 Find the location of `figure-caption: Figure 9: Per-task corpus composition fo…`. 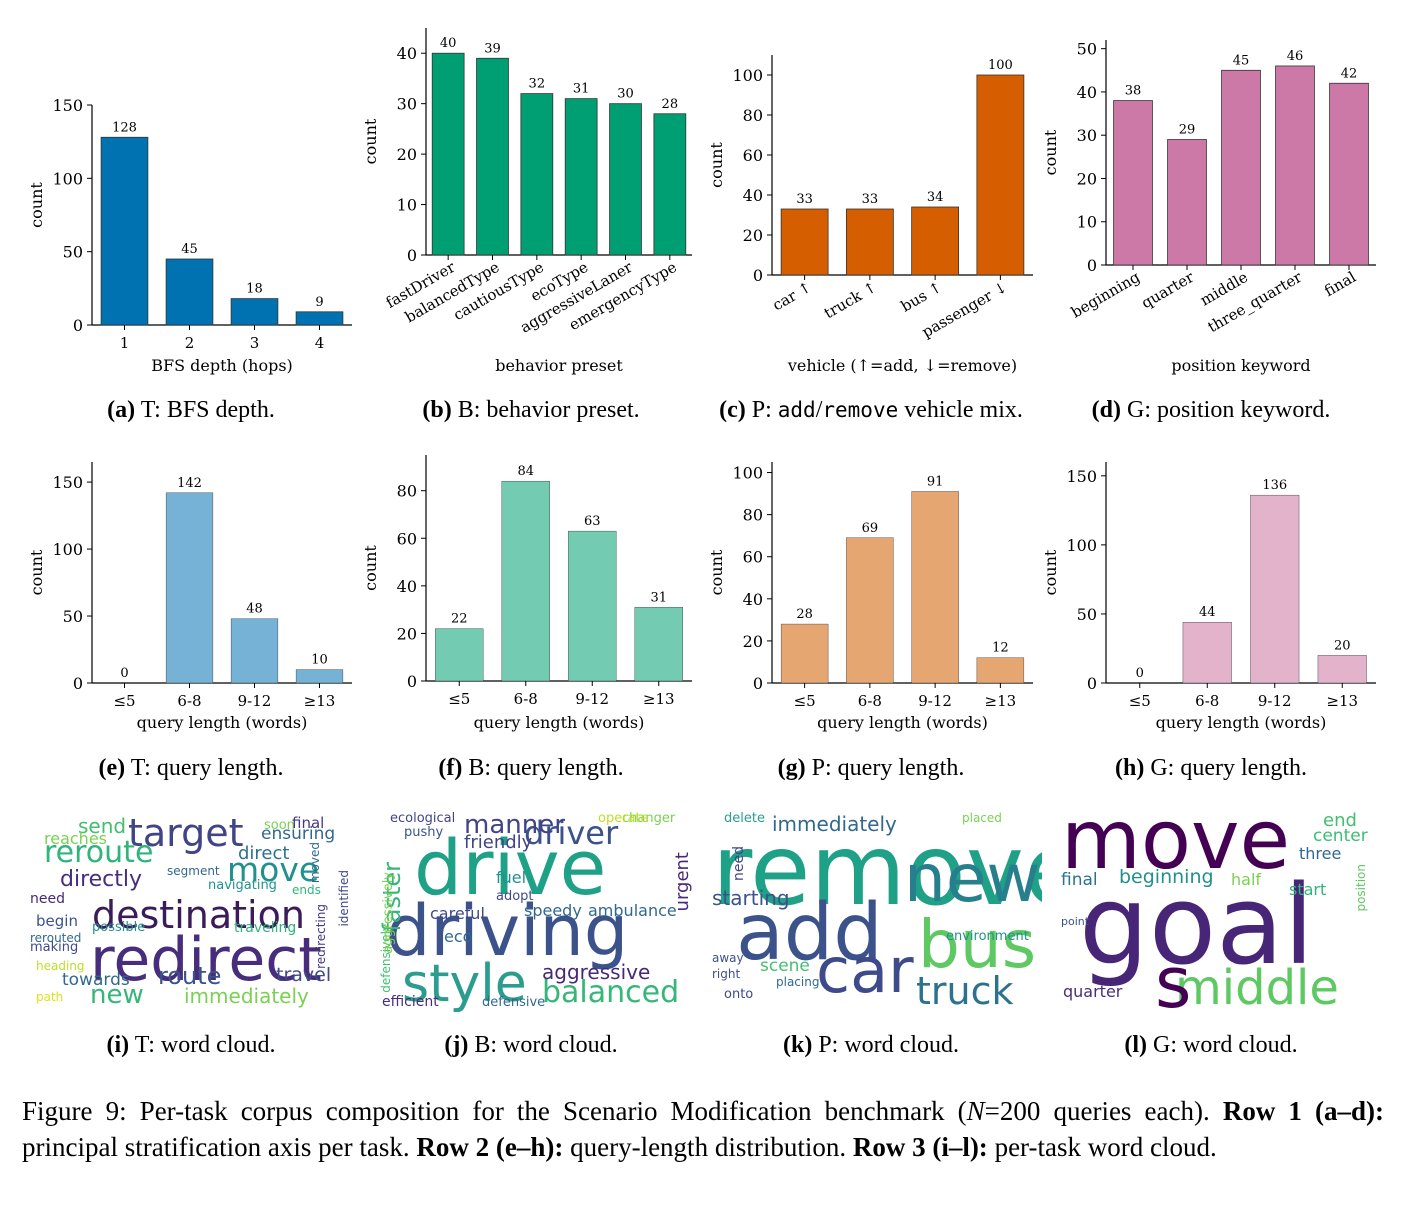

figure-caption: Figure 9: Per-task corpus composition fo… is located at coordinates (703, 1129).